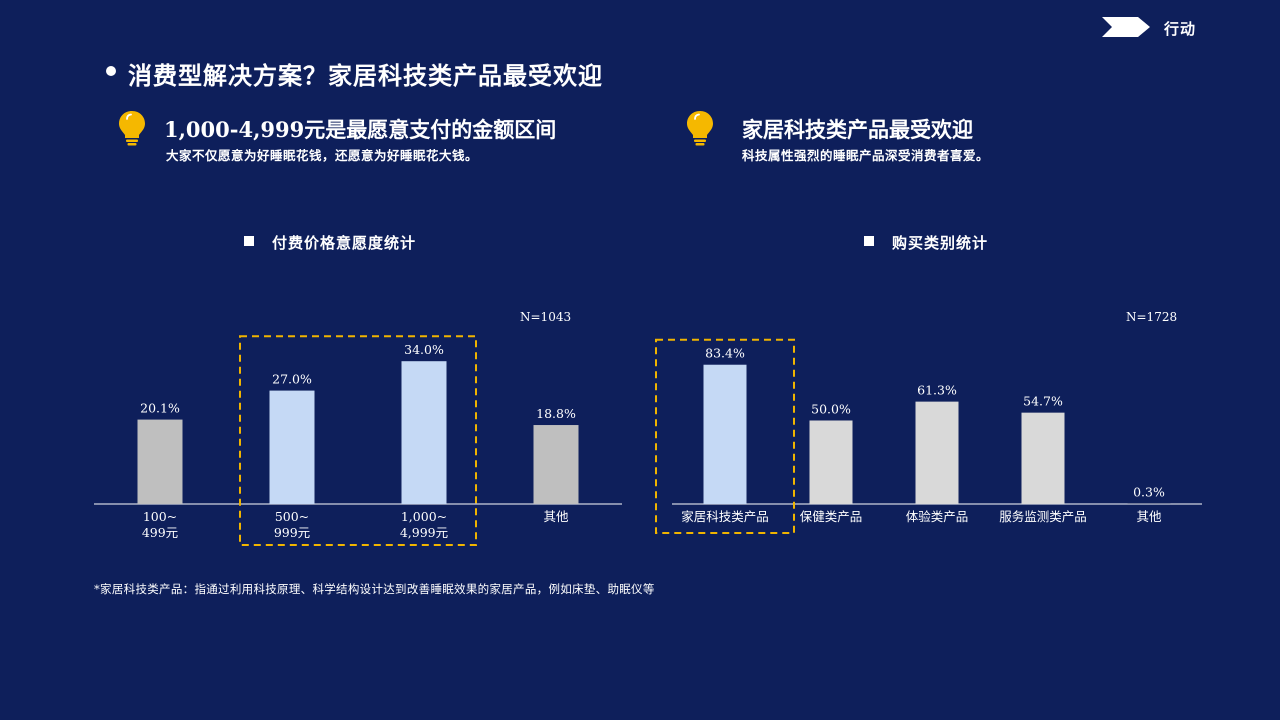 The height and width of the screenshot is (720, 1280). I want to click on insight-1-subtitle: 大家不仅愿意为好睡眠花钱，还愿意为好睡眠花大钱。, so click(322, 155).